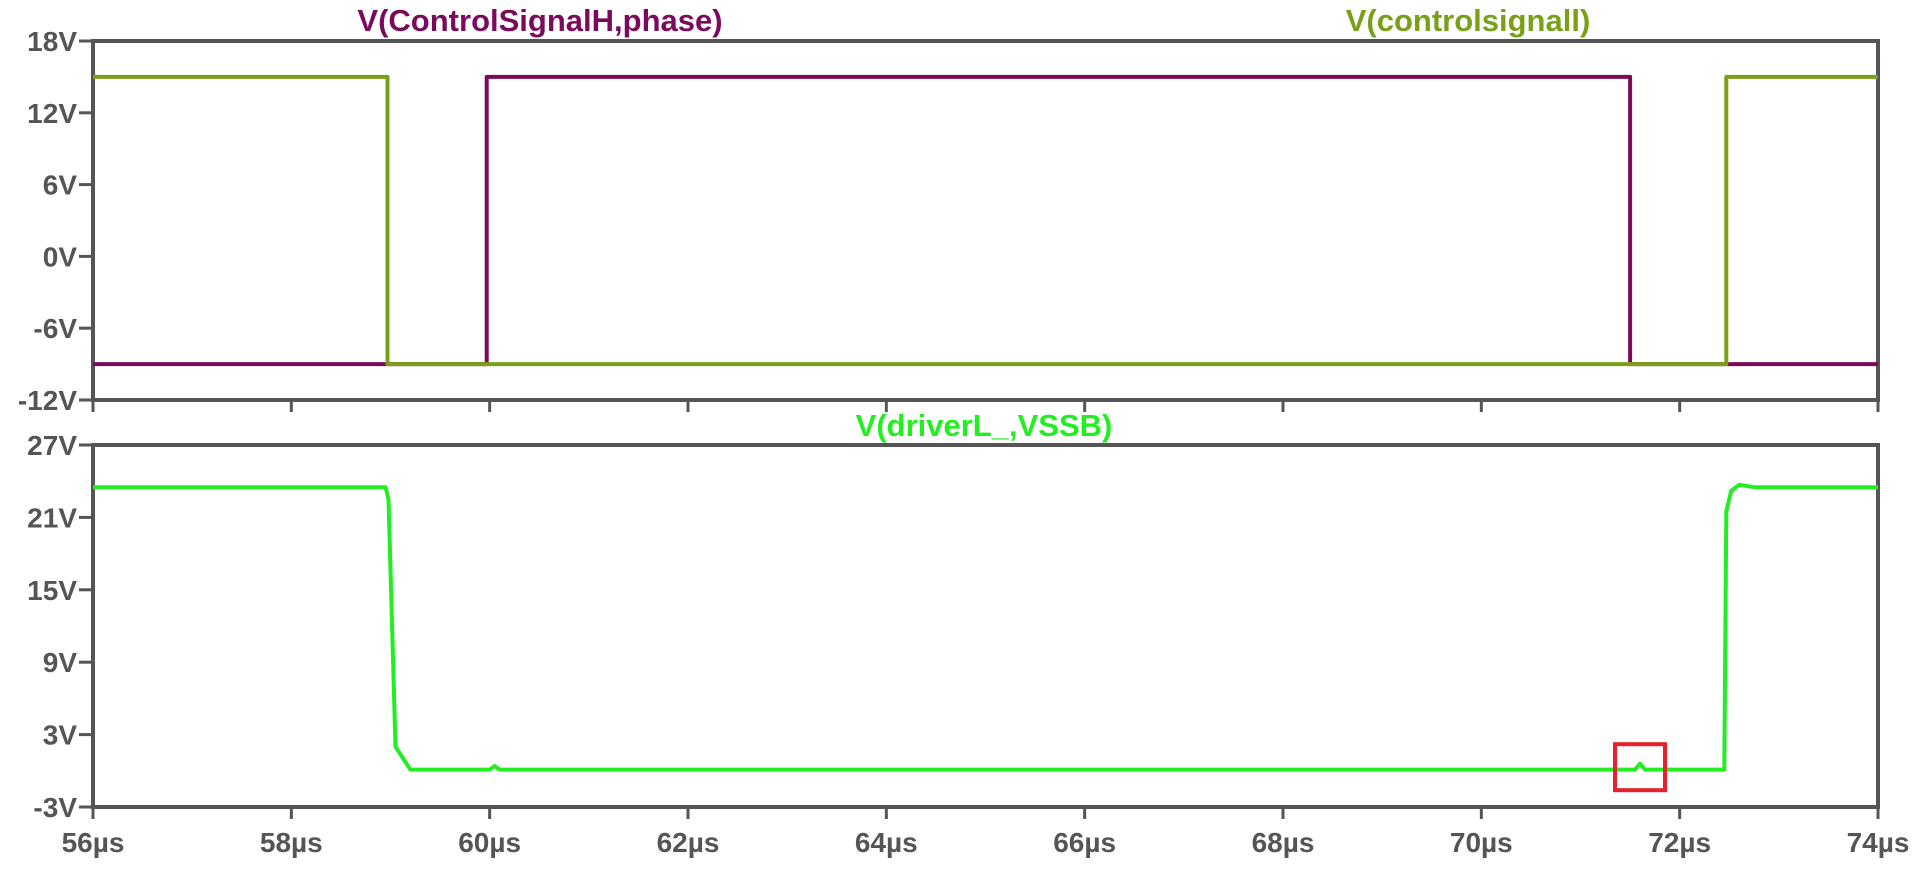  Describe the element at coordinates (1878, 842) in the screenshot. I see `x-tick-label: 74µs` at that location.